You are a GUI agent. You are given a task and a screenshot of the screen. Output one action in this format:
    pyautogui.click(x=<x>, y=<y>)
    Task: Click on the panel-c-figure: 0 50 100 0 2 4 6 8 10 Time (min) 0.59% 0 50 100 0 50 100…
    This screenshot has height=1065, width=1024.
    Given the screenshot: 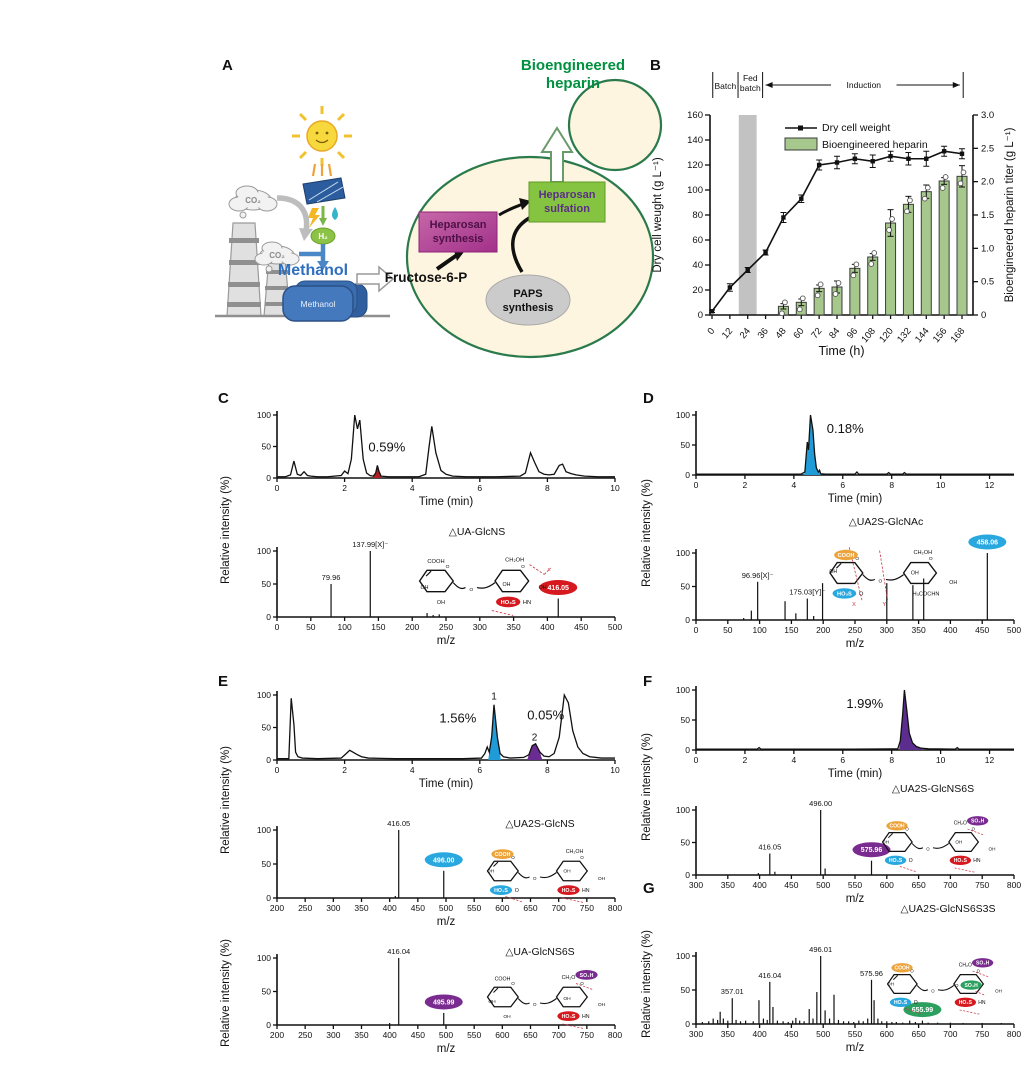 What is the action you would take?
    pyautogui.click(x=421, y=528)
    